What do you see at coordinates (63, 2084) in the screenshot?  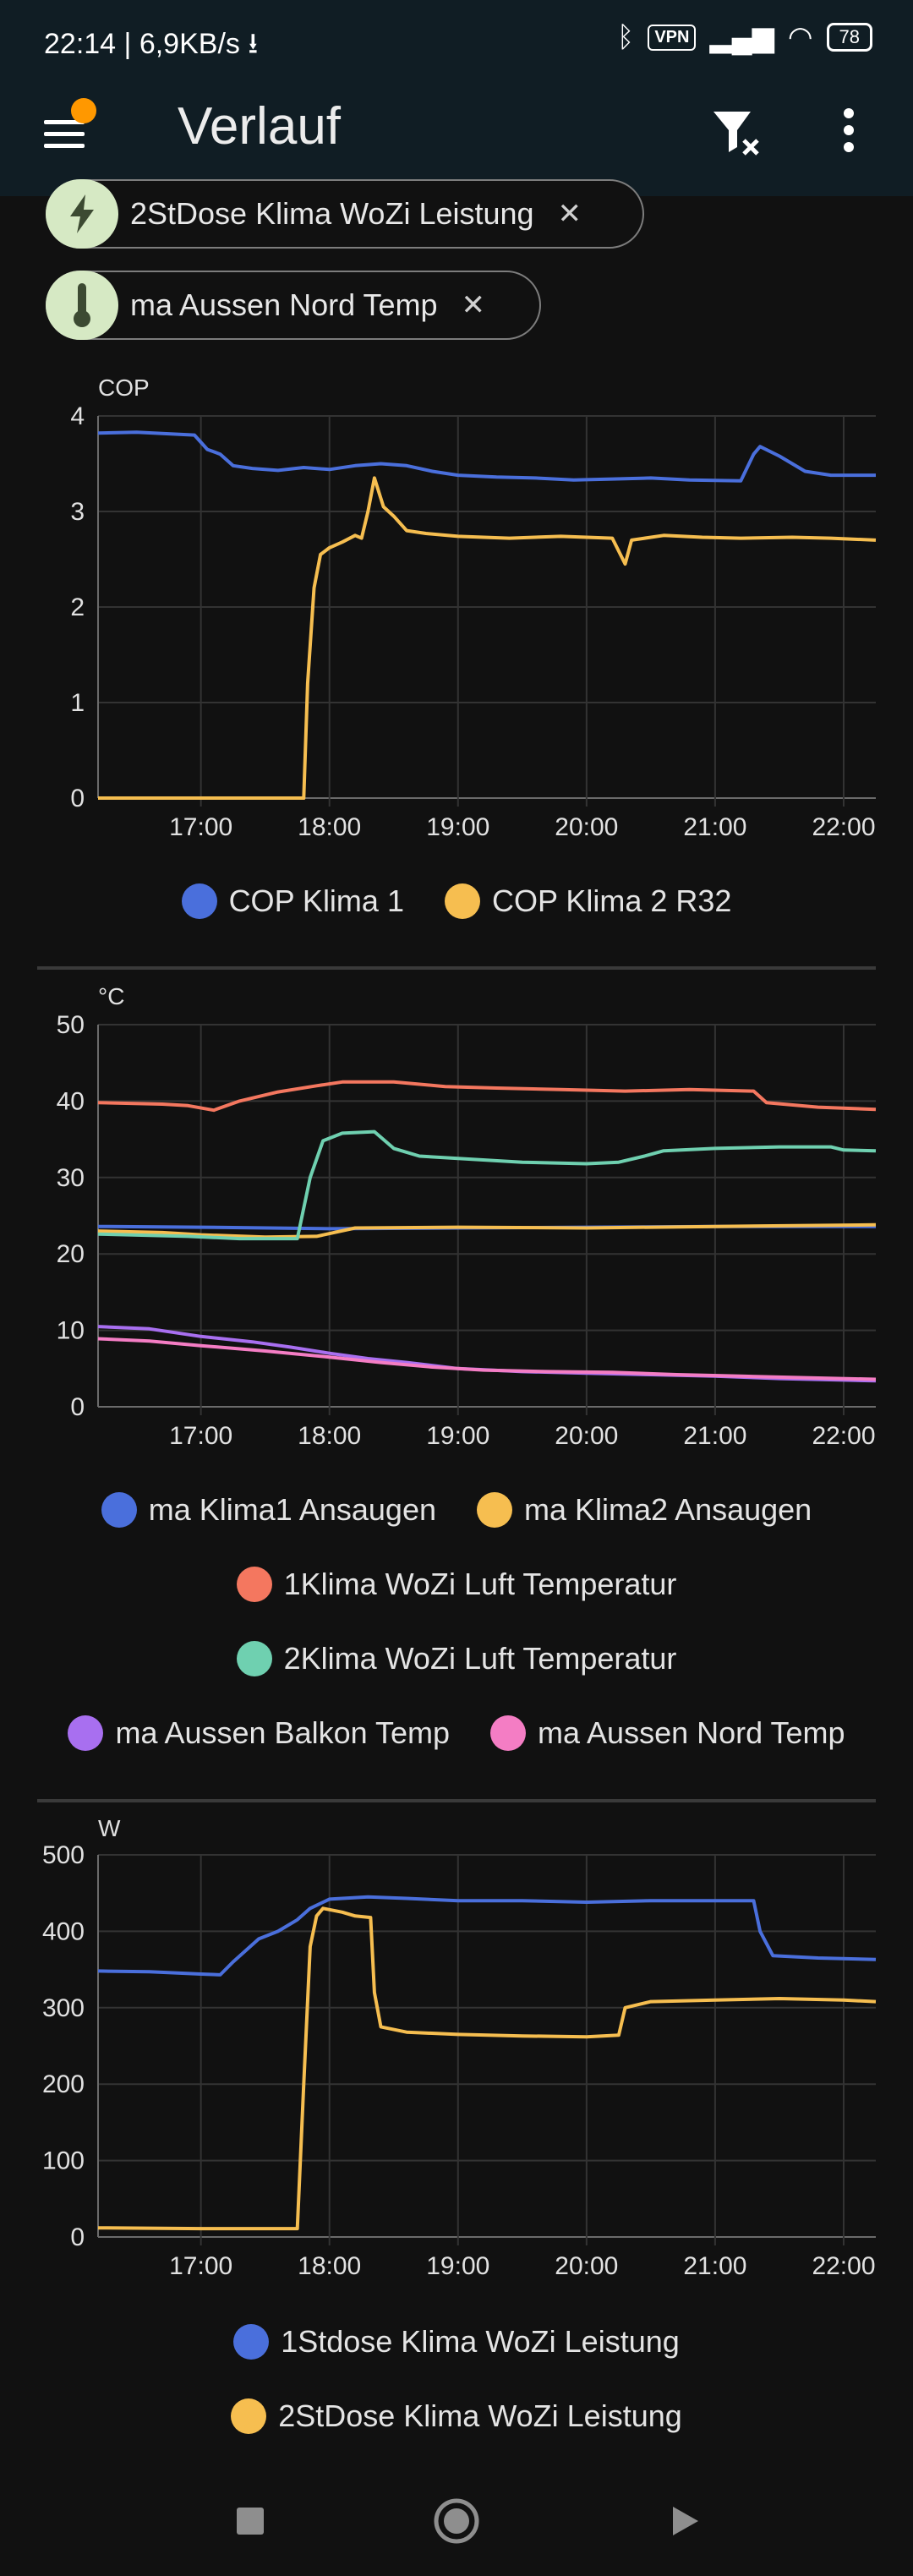 I see `y-tick-label: 200` at bounding box center [63, 2084].